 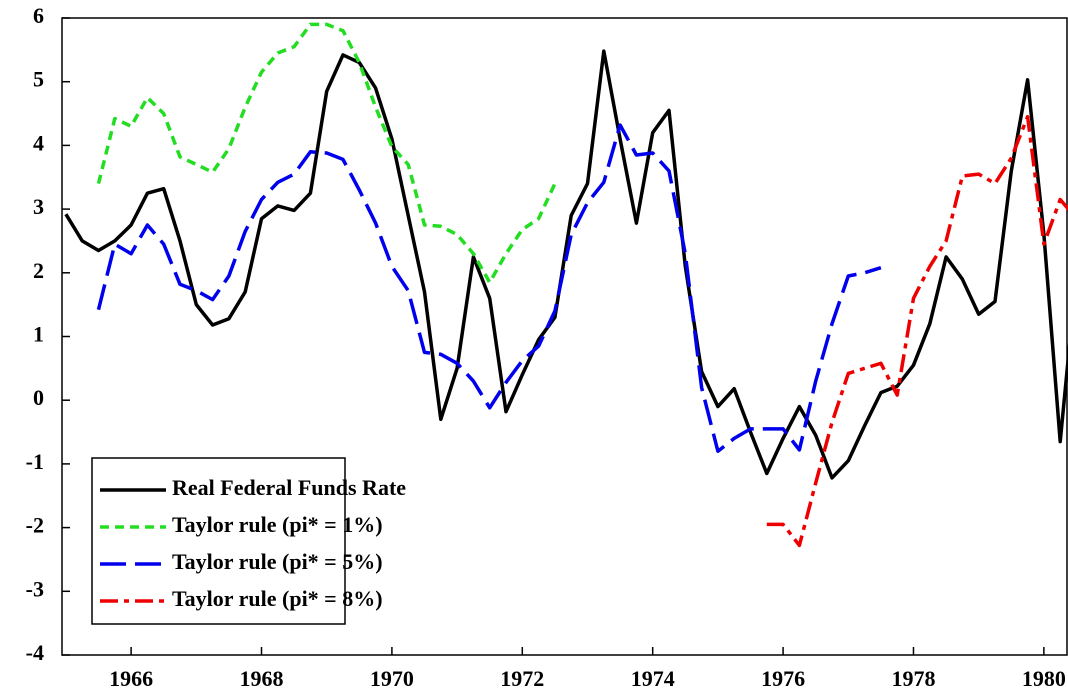 I want to click on x-tick-label: 1976, so click(x=783, y=678).